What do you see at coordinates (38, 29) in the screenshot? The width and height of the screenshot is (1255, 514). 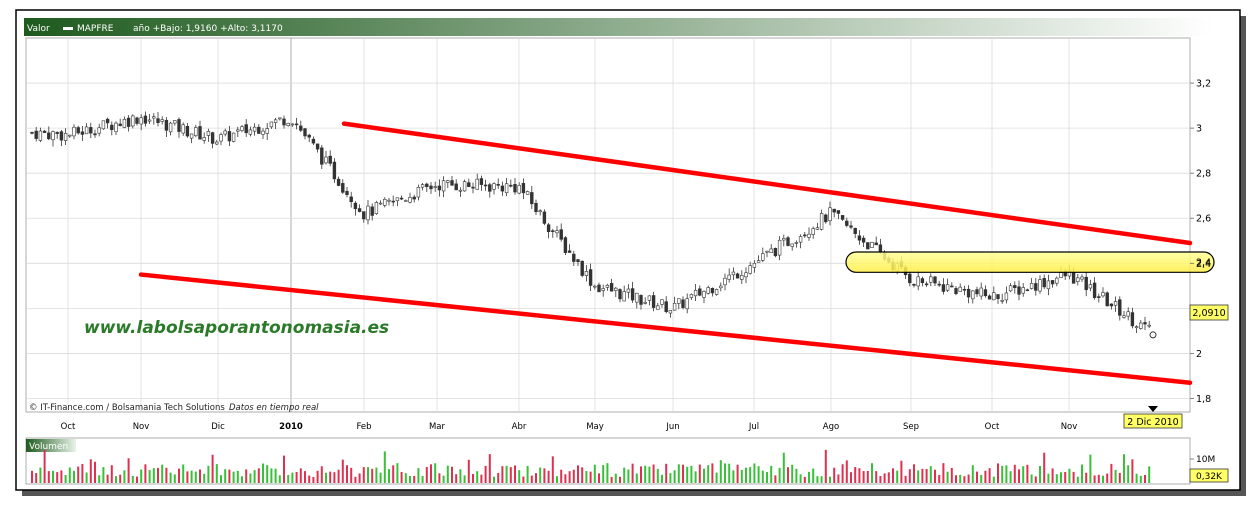 I see `header-valor-label: Valor` at bounding box center [38, 29].